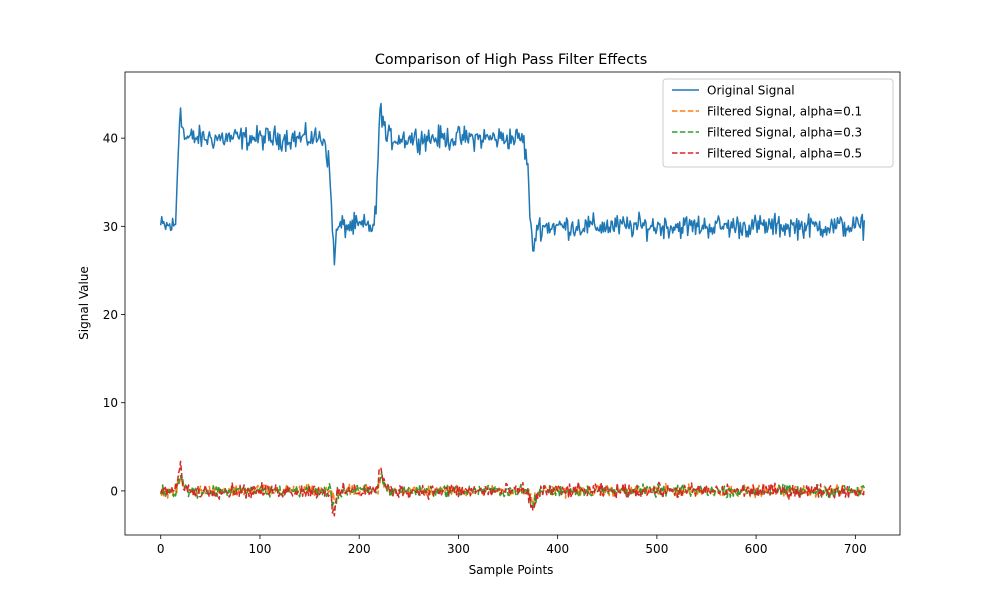 The width and height of the screenshot is (1000, 600). Describe the element at coordinates (114, 491) in the screenshot. I see `y-tick-label: 0` at that location.